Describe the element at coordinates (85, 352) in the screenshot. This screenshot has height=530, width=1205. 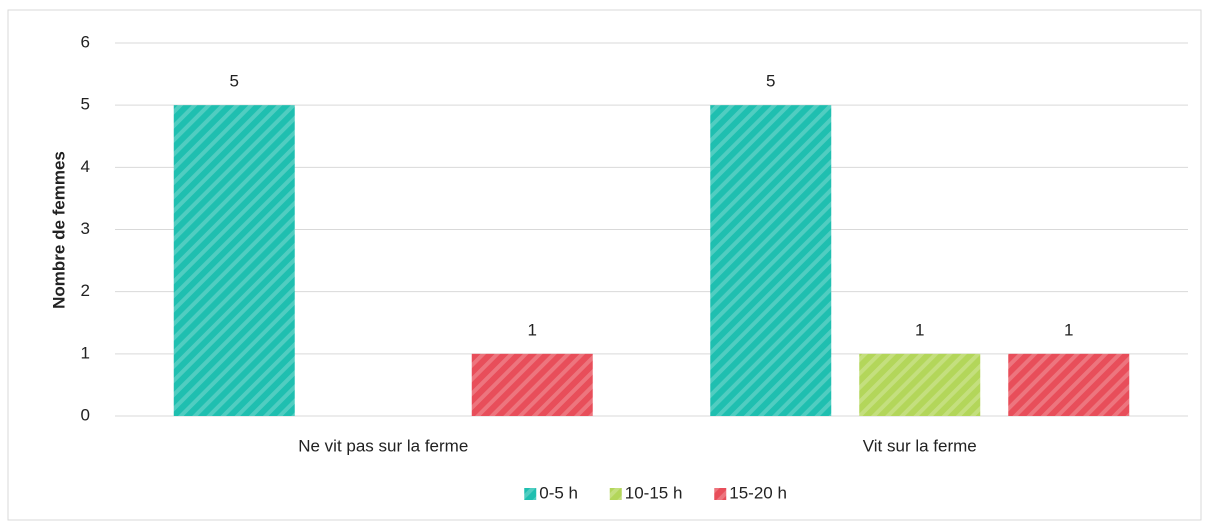
I see `y-tick-label: 1` at that location.